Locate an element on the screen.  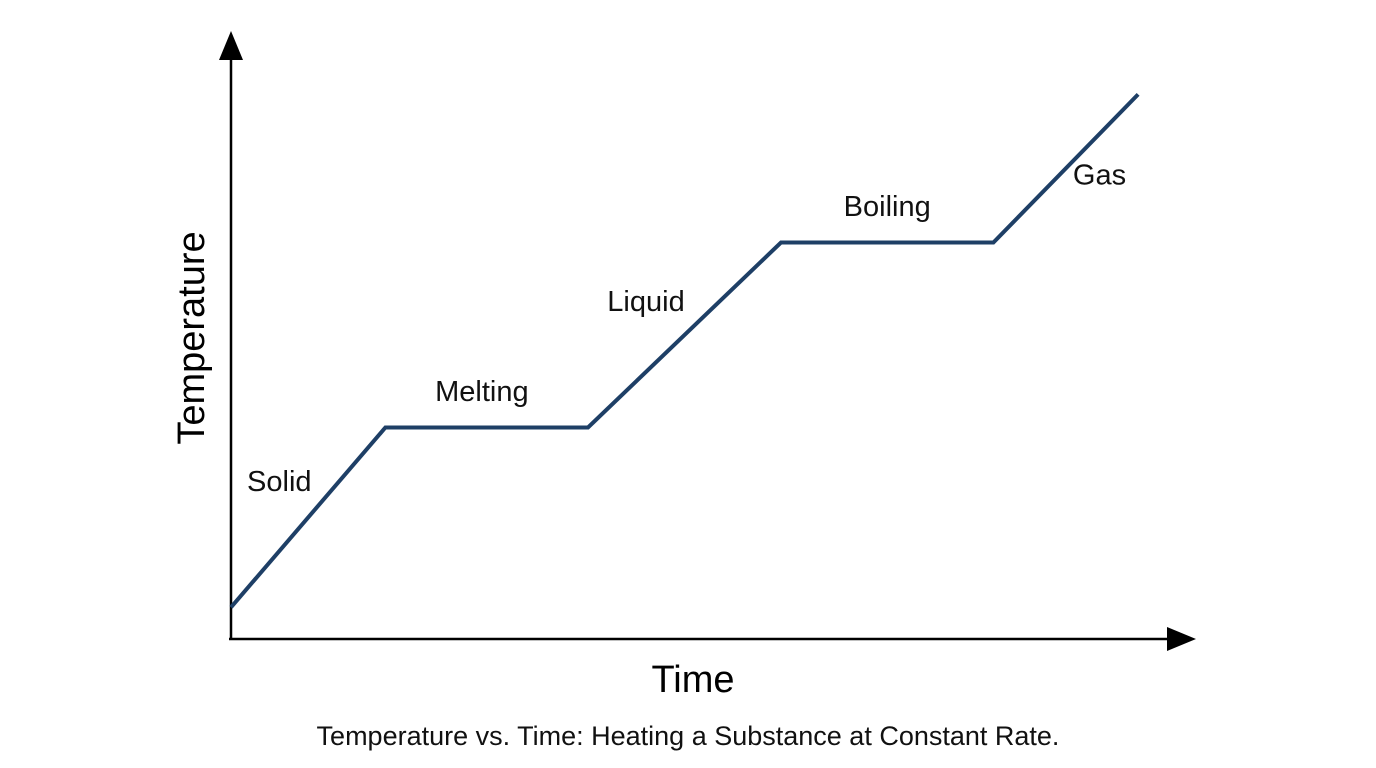
phase-label-solid: Solid is located at coordinates (279, 482).